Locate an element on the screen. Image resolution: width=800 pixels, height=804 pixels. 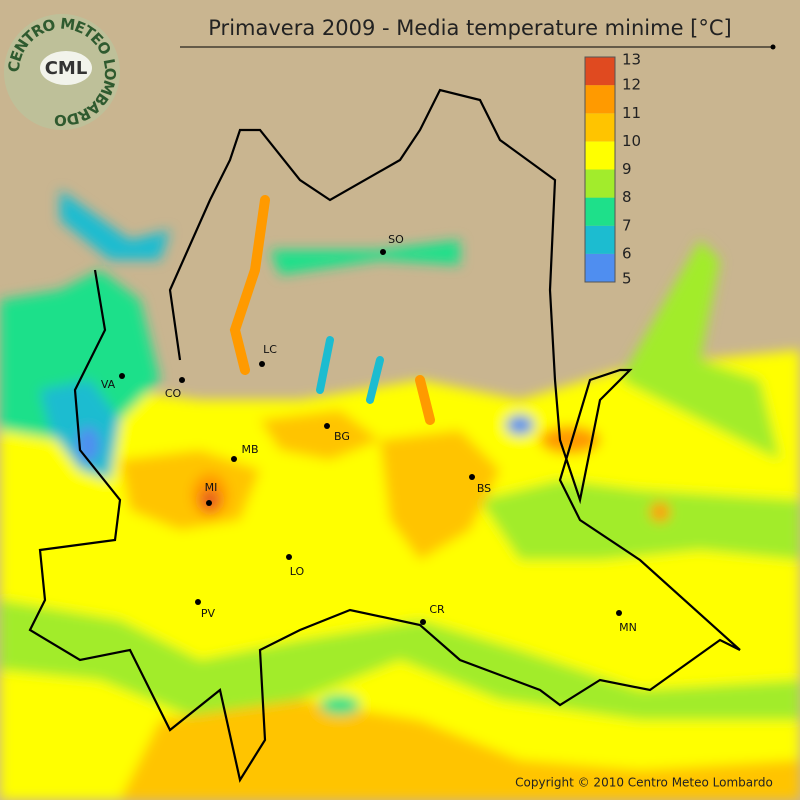
city-label: CO is located at coordinates (173, 393).